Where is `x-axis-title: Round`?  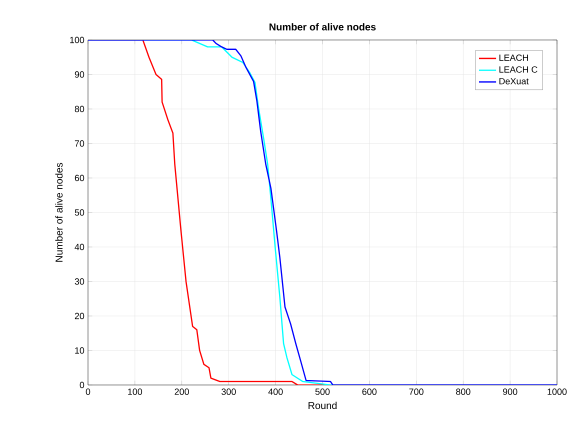
x-axis-title: Round is located at coordinates (322, 406).